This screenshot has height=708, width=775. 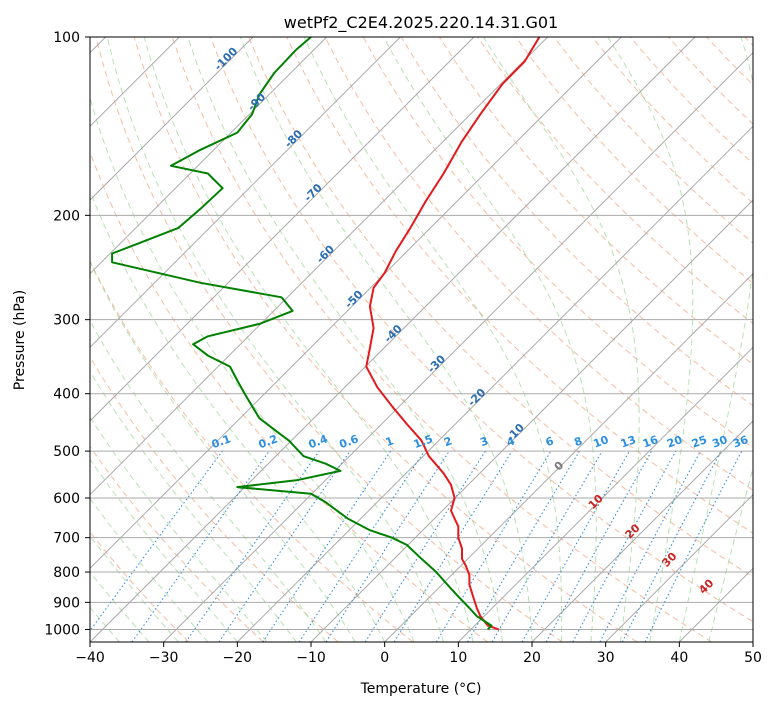 What do you see at coordinates (423, 441) in the screenshot?
I see `mixing-ratio-label: 1.5` at bounding box center [423, 441].